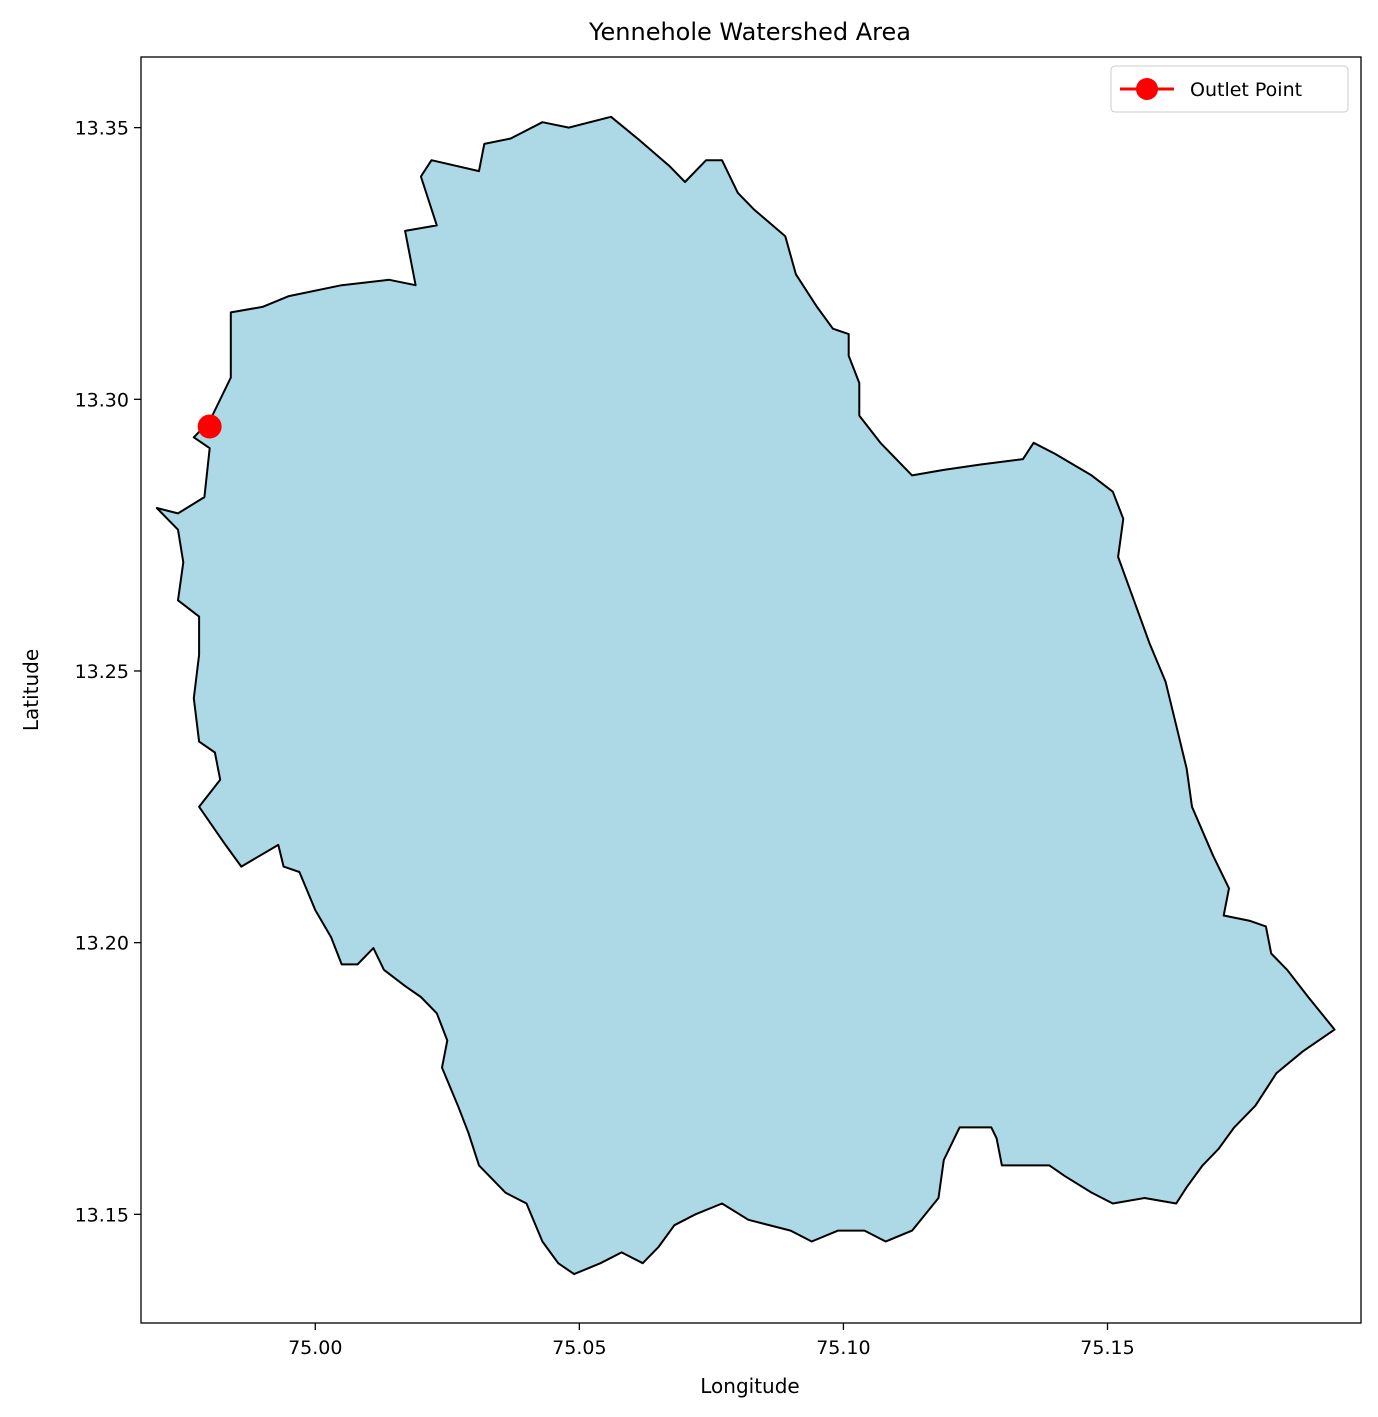  Describe the element at coordinates (102, 672) in the screenshot. I see `y-tick-label: 13.25` at that location.